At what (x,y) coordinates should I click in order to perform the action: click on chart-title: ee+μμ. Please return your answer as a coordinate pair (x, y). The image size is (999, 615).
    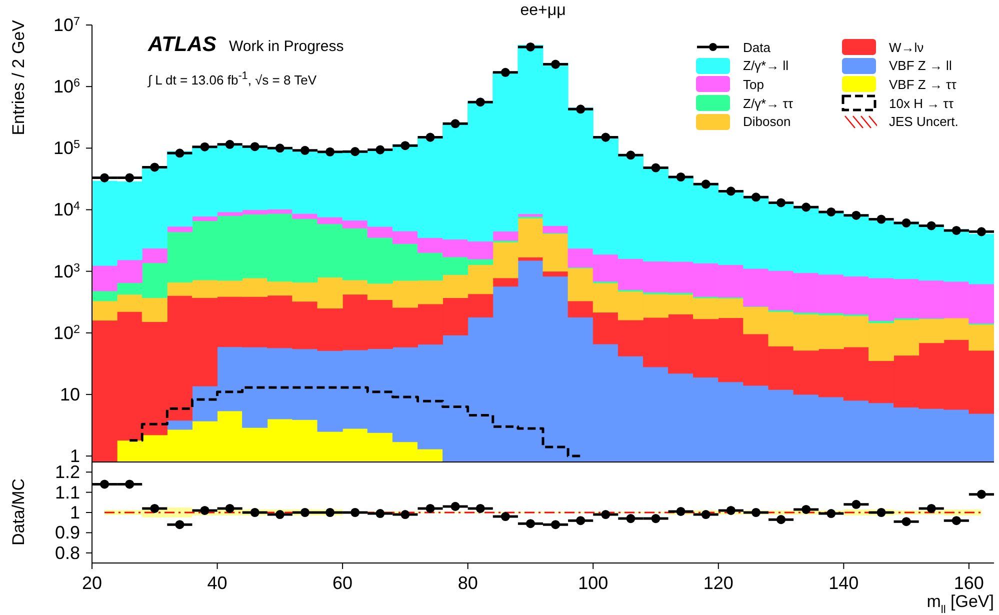
    Looking at the image, I should click on (543, 11).